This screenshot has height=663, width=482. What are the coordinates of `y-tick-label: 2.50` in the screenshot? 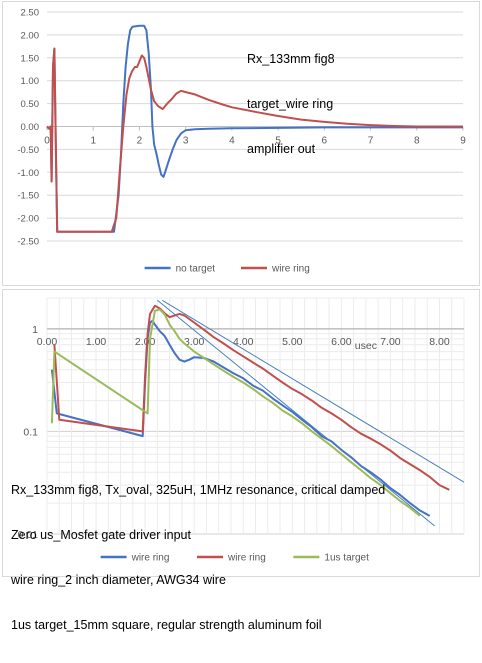 It's located at (30, 13).